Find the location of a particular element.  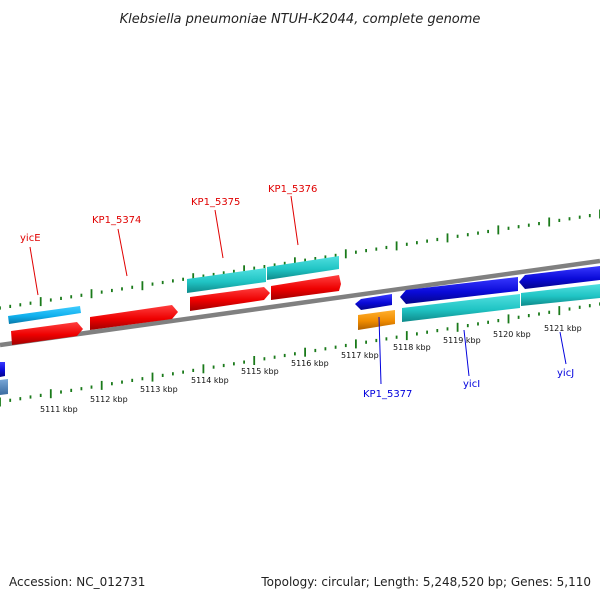

gene-kp1-5375-b is located at coordinates (230, 299).